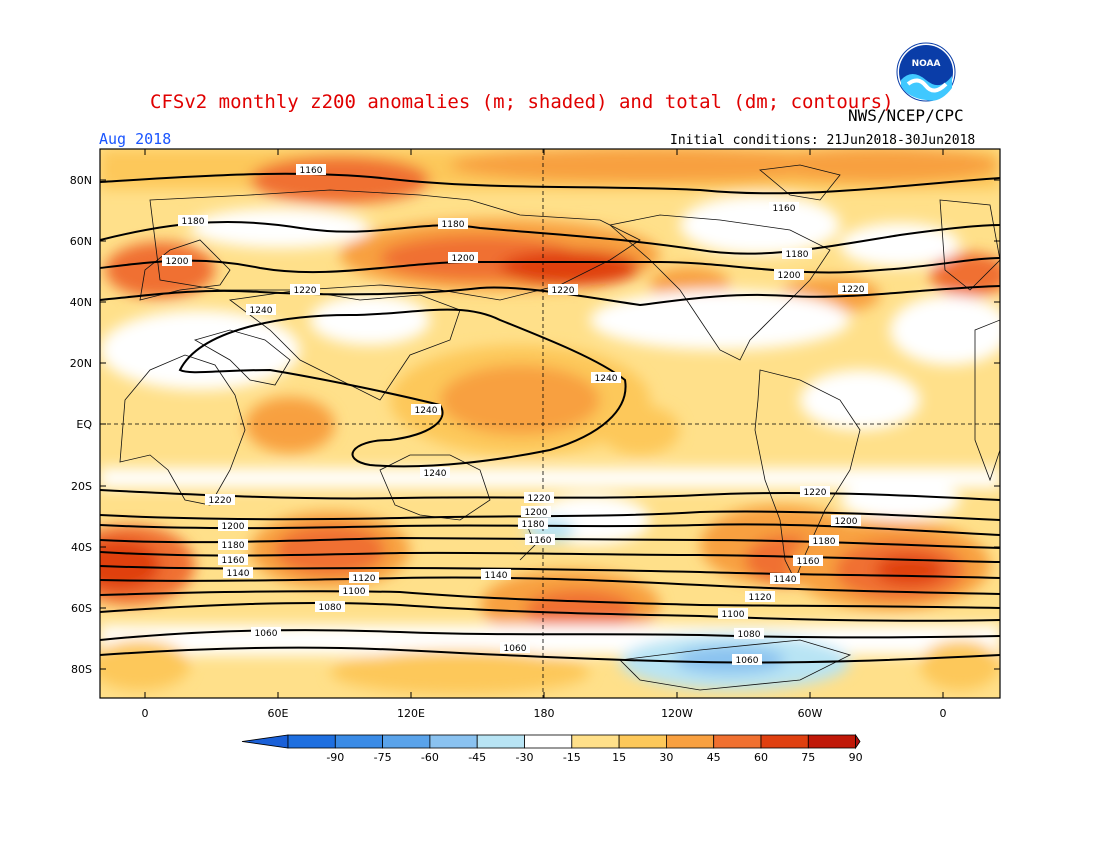  I want to click on colorbar-label: -45, so click(477, 757).